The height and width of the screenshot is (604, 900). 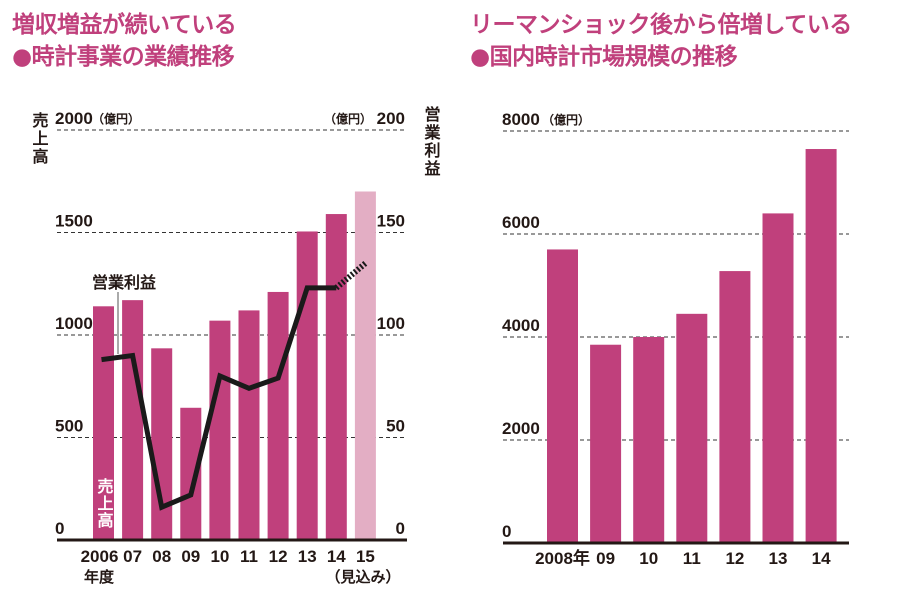 I want to click on right-subtitle: ●国内時計市場規模の推移, so click(x=604, y=57).